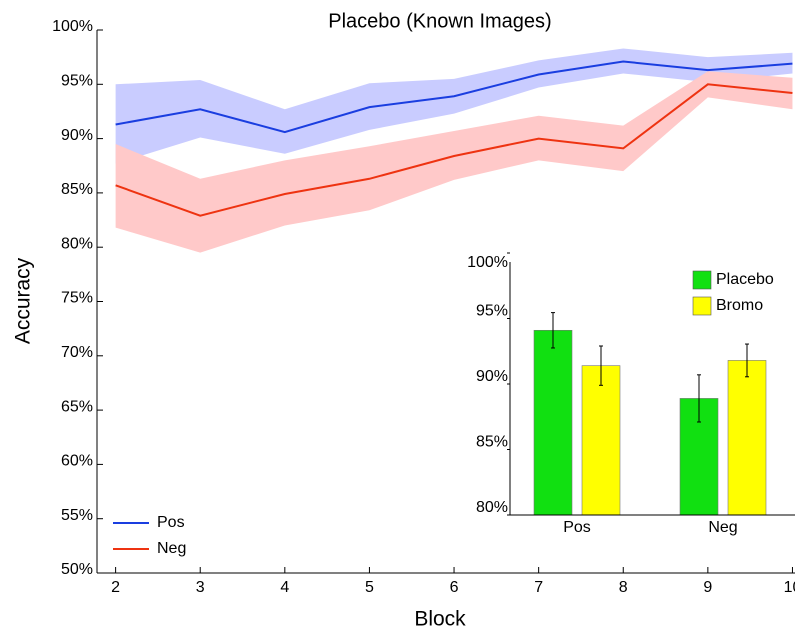  I want to click on x-tick-label: 9, so click(707, 587).